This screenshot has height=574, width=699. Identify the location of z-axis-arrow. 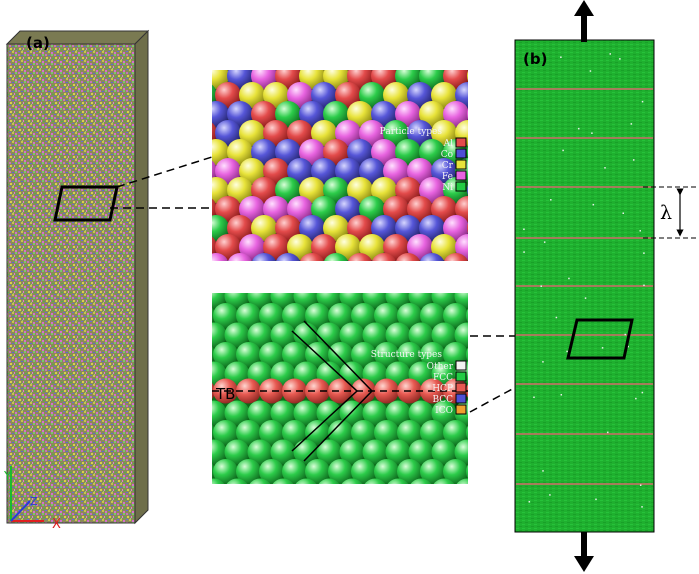
(20, 511).